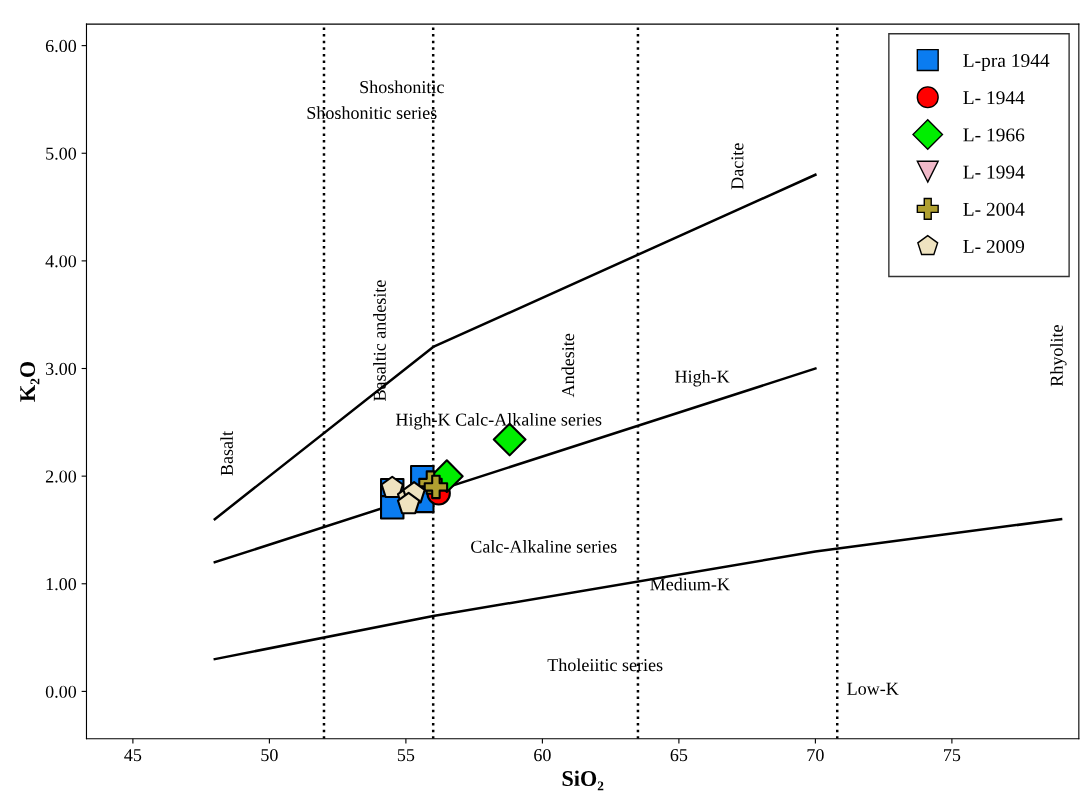 The height and width of the screenshot is (803, 1081). What do you see at coordinates (702, 378) in the screenshot?
I see `annotation: High-K` at bounding box center [702, 378].